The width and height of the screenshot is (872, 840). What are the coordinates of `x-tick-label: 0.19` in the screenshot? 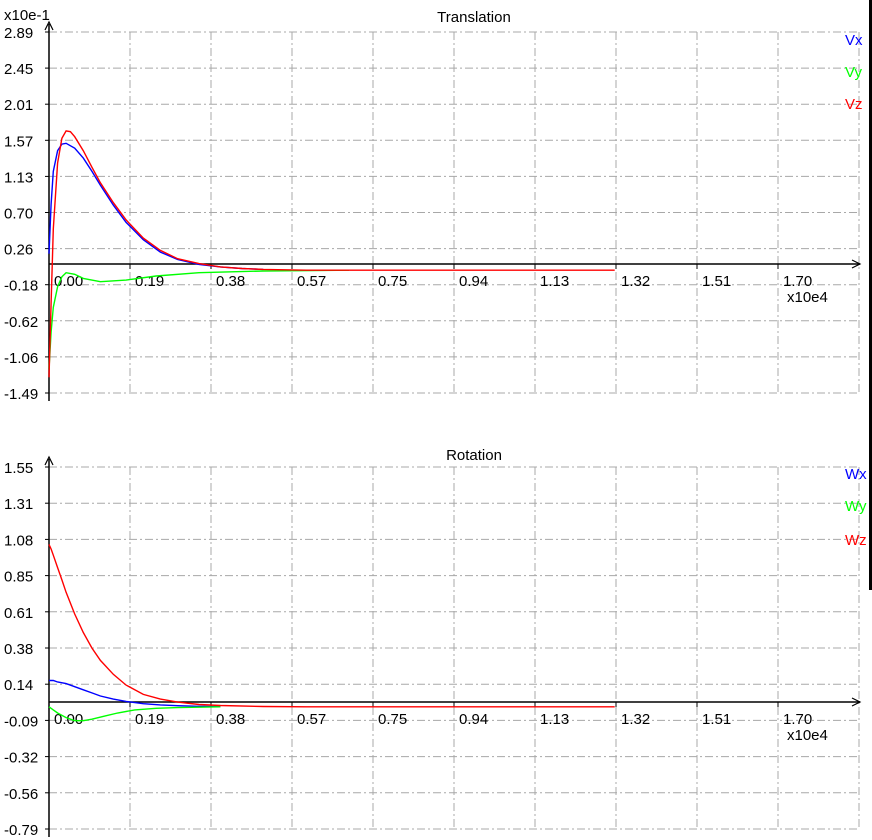 It's located at (149, 719).